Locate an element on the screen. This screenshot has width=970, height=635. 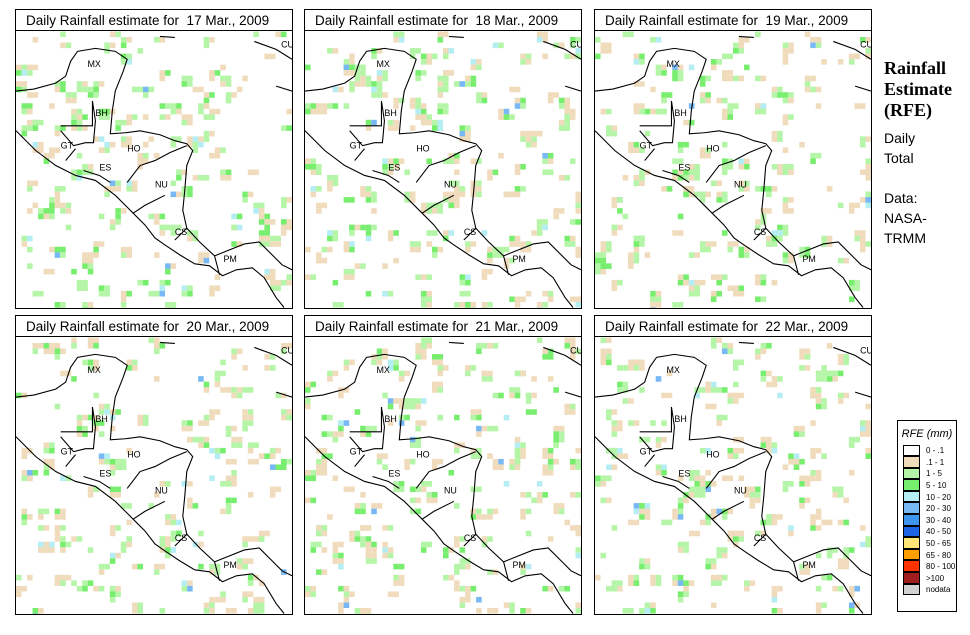
country-label: PM is located at coordinates (808, 565).